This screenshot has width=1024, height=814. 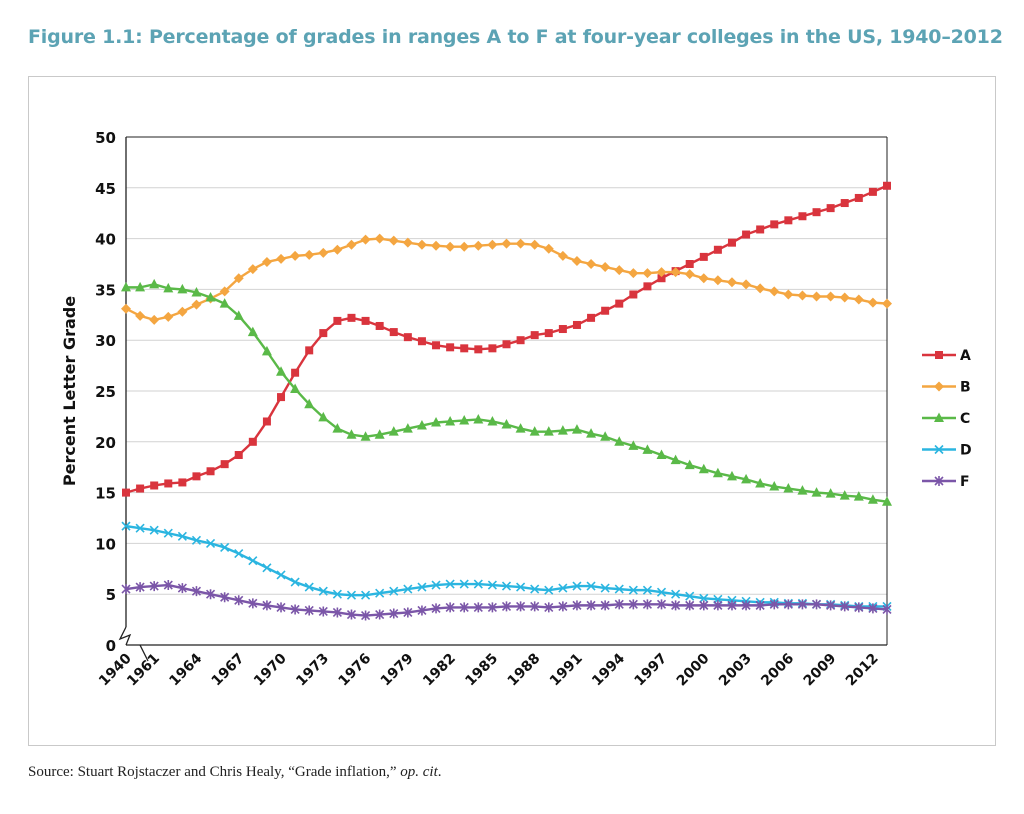 What do you see at coordinates (717, 472) in the screenshot?
I see `point-C-2001` at bounding box center [717, 472].